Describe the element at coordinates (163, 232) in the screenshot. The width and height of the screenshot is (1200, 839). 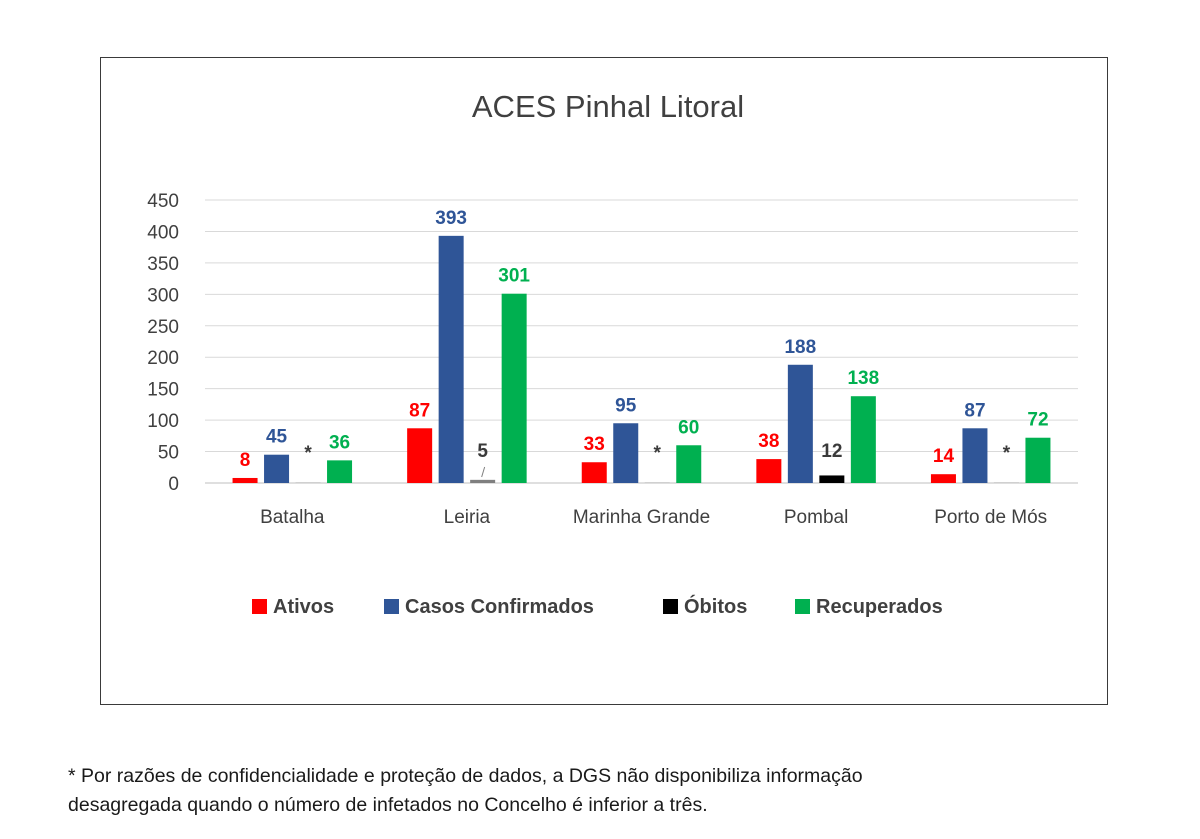
I see `y-tick-label: 400` at that location.